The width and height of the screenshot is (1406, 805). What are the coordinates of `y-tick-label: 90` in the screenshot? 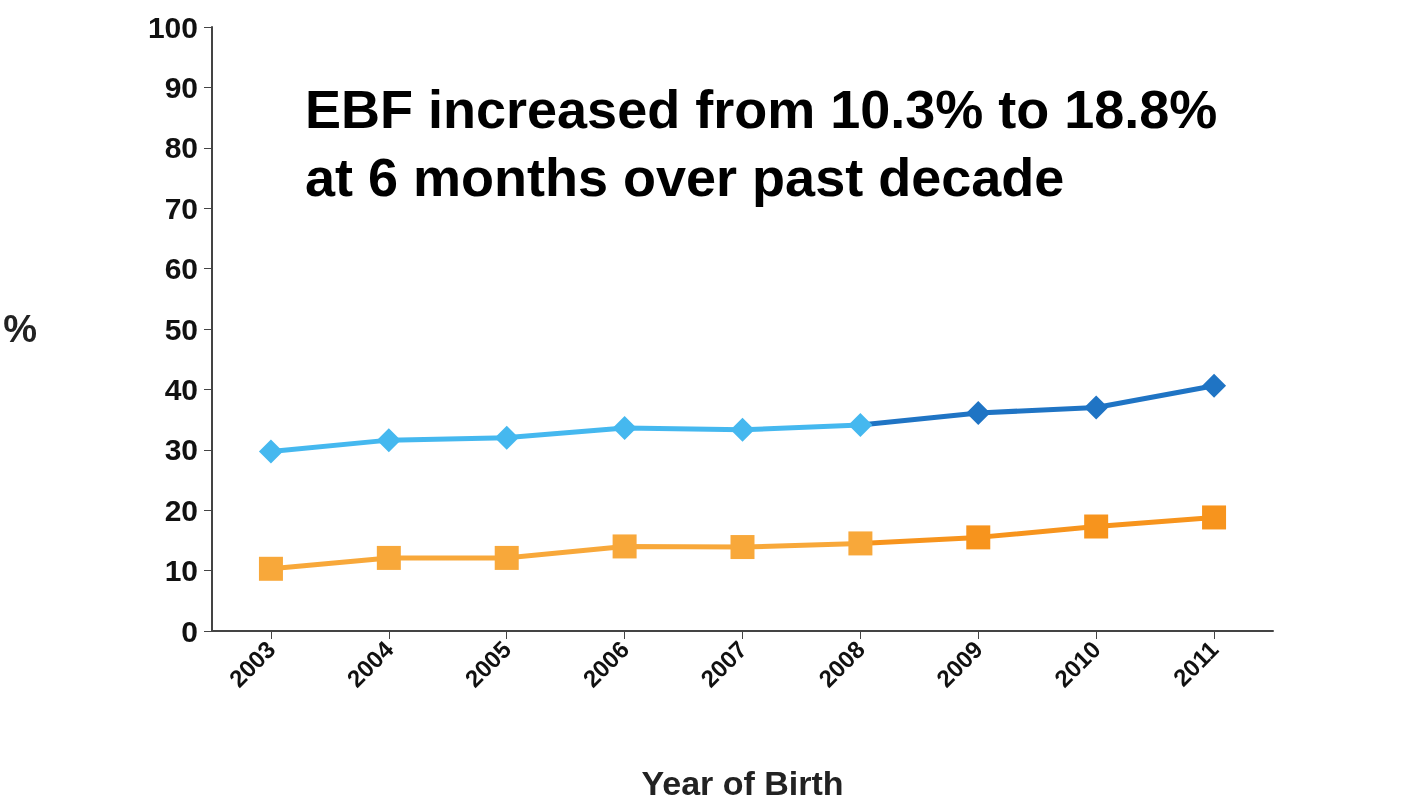 It's located at (181, 87).